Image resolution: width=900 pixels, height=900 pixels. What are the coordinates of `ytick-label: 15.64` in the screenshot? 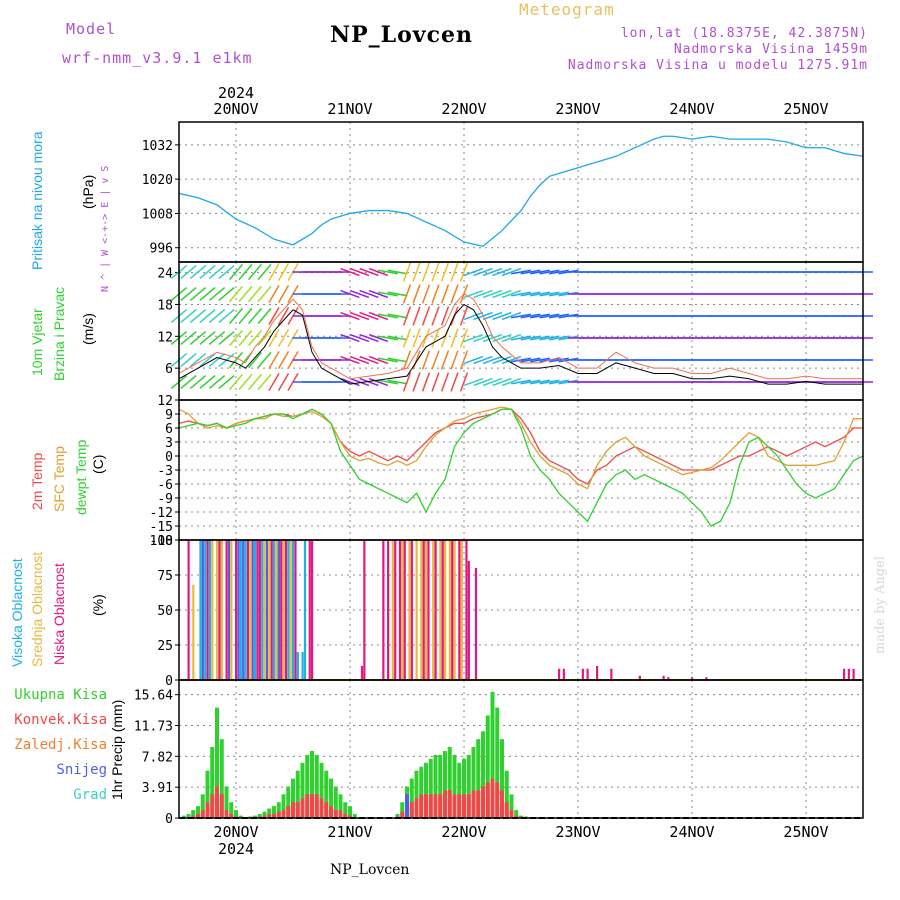 It's located at (153, 696).